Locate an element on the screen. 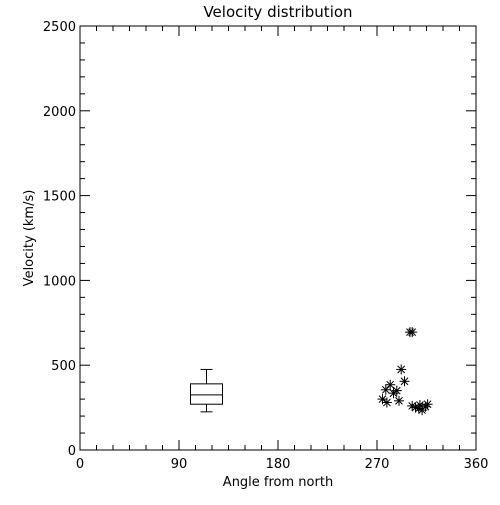  y-tick-label: 1500 is located at coordinates (59, 197).